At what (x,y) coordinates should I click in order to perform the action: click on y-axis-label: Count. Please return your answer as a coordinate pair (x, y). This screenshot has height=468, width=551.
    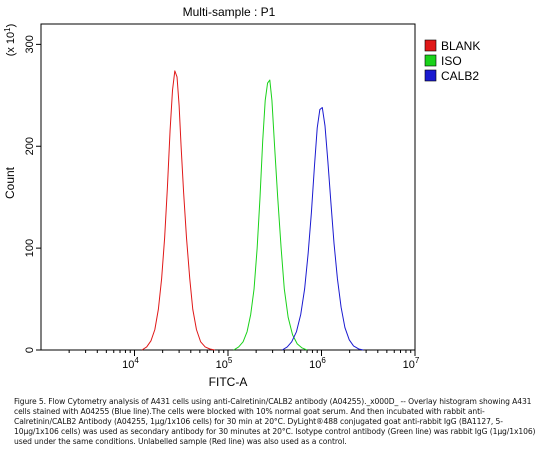
    Looking at the image, I should click on (10, 182).